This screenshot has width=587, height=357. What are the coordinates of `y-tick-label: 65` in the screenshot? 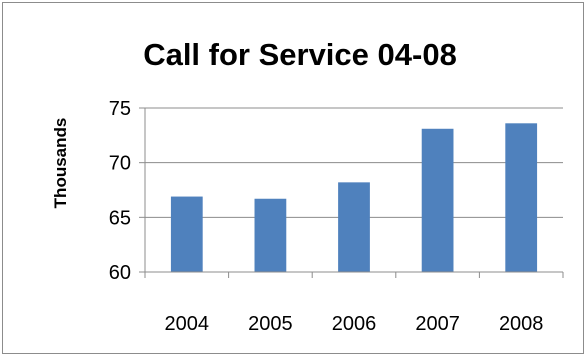 It's located at (120, 218).